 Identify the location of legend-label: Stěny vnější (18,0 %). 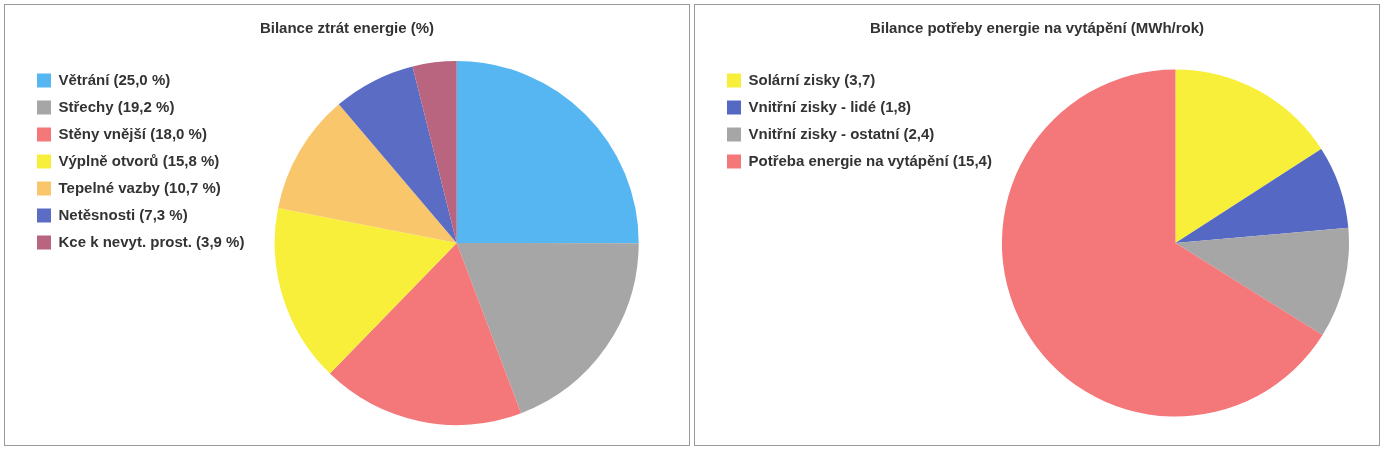
(132, 133).